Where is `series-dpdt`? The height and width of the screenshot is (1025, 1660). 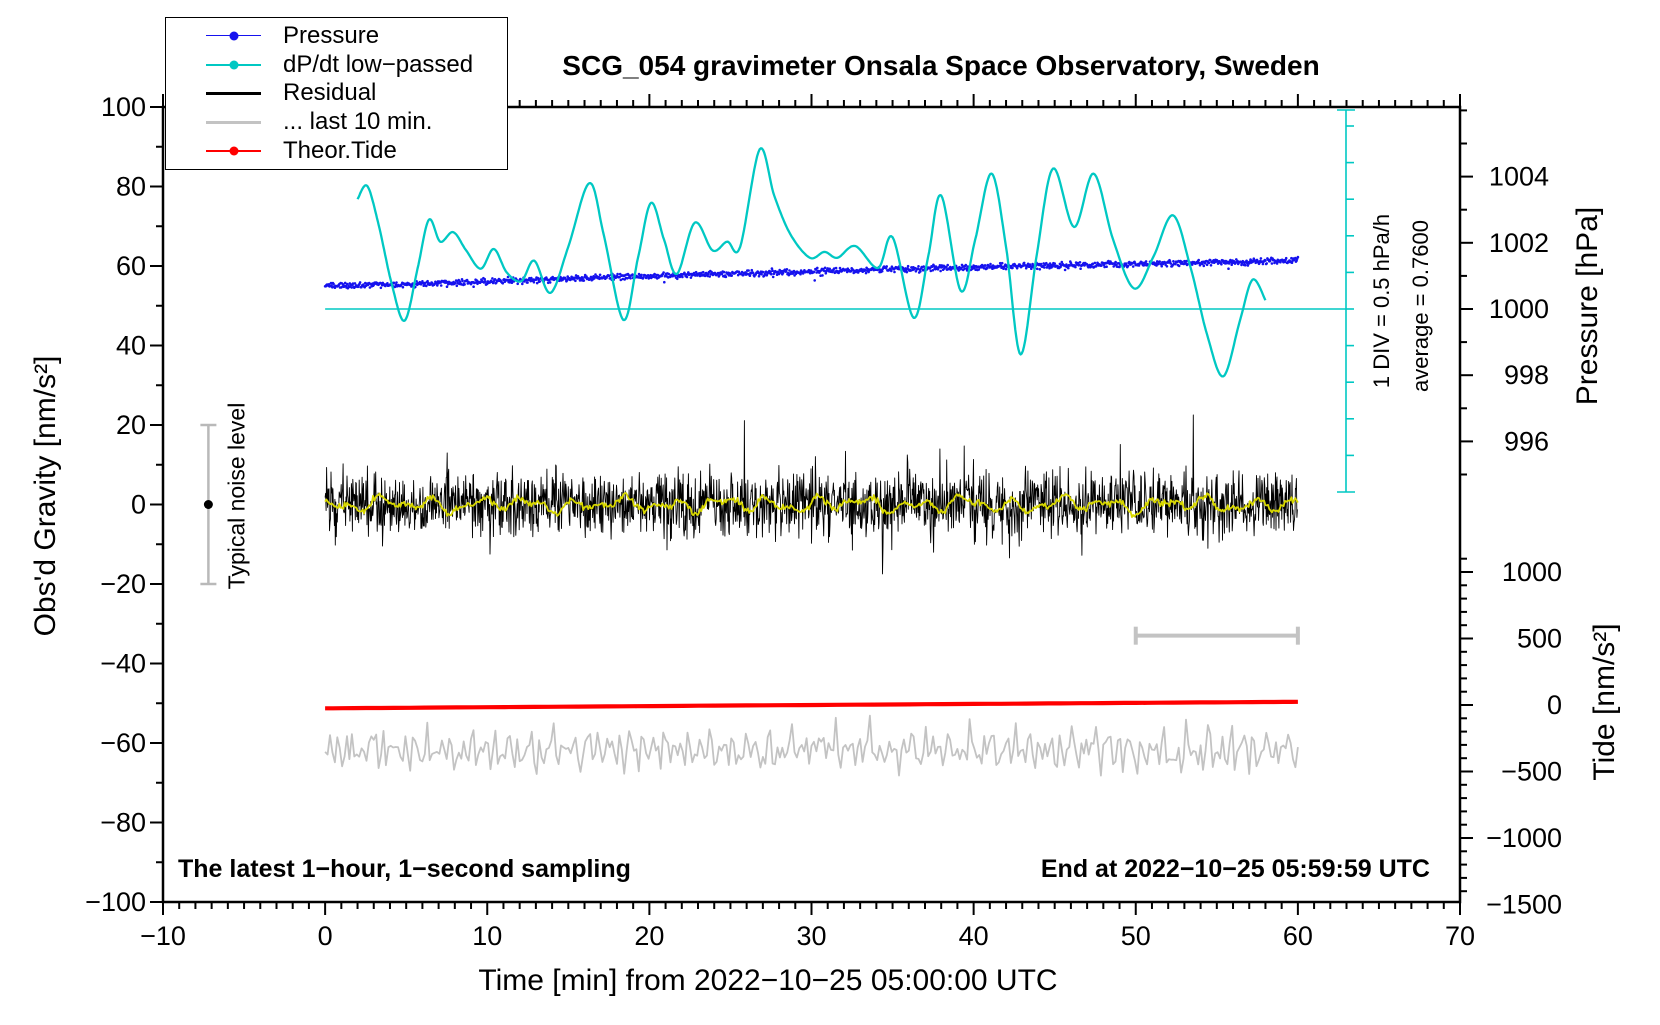
series-dpdt is located at coordinates (811, 262).